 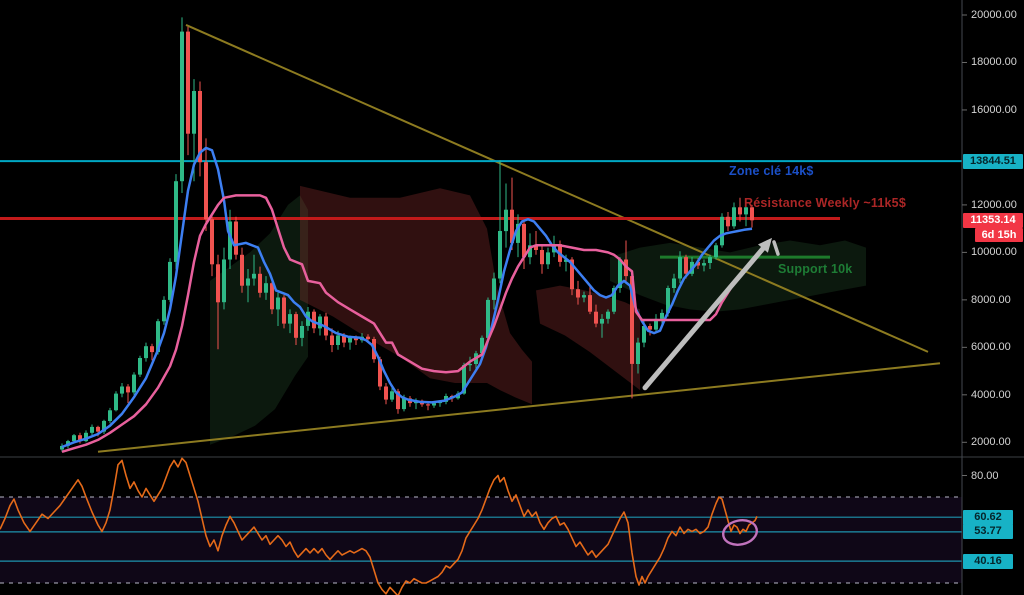 I want to click on axis-label: 4000.00, so click(x=991, y=394).